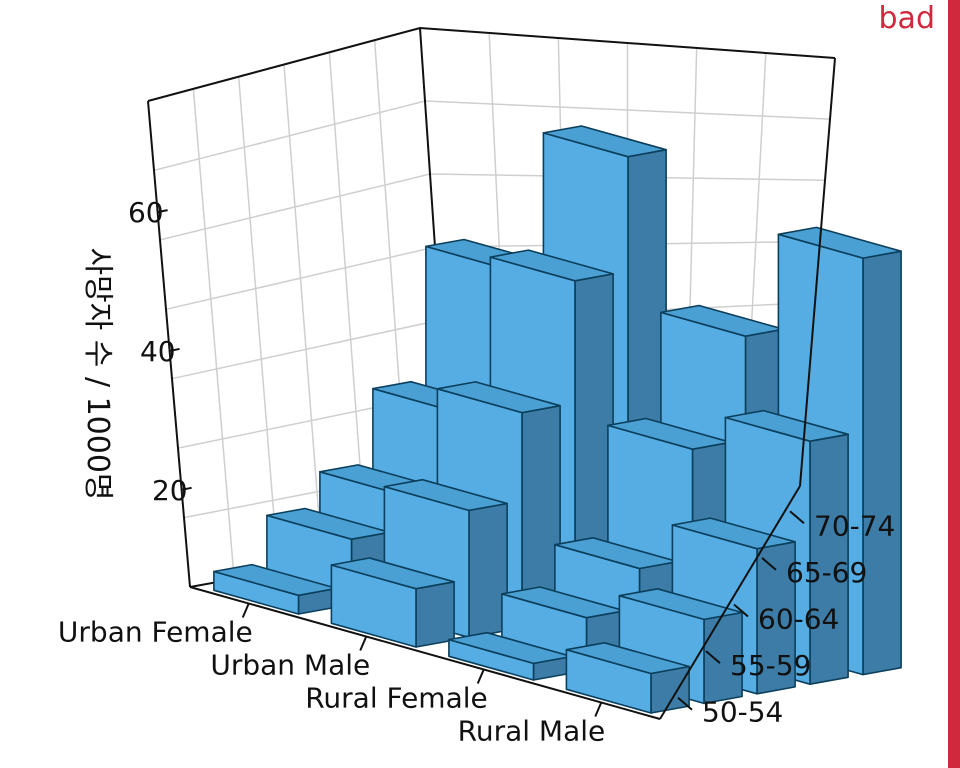 The width and height of the screenshot is (960, 768). What do you see at coordinates (854, 525) in the screenshot?
I see `y-tick-label: 70-74` at bounding box center [854, 525].